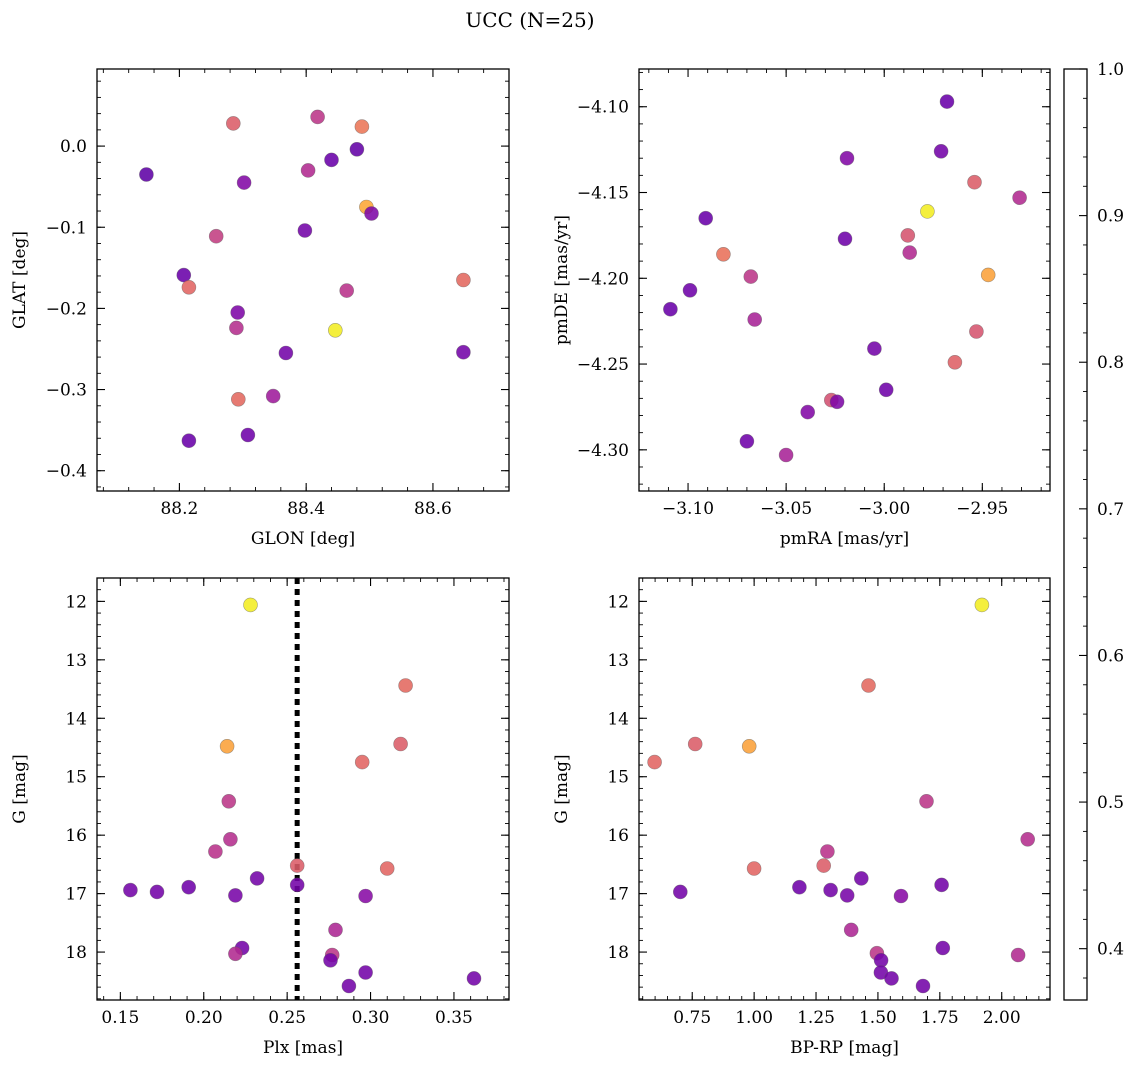 The width and height of the screenshot is (1136, 1068). I want to click on colorbar-gradient, so click(1075, 534).